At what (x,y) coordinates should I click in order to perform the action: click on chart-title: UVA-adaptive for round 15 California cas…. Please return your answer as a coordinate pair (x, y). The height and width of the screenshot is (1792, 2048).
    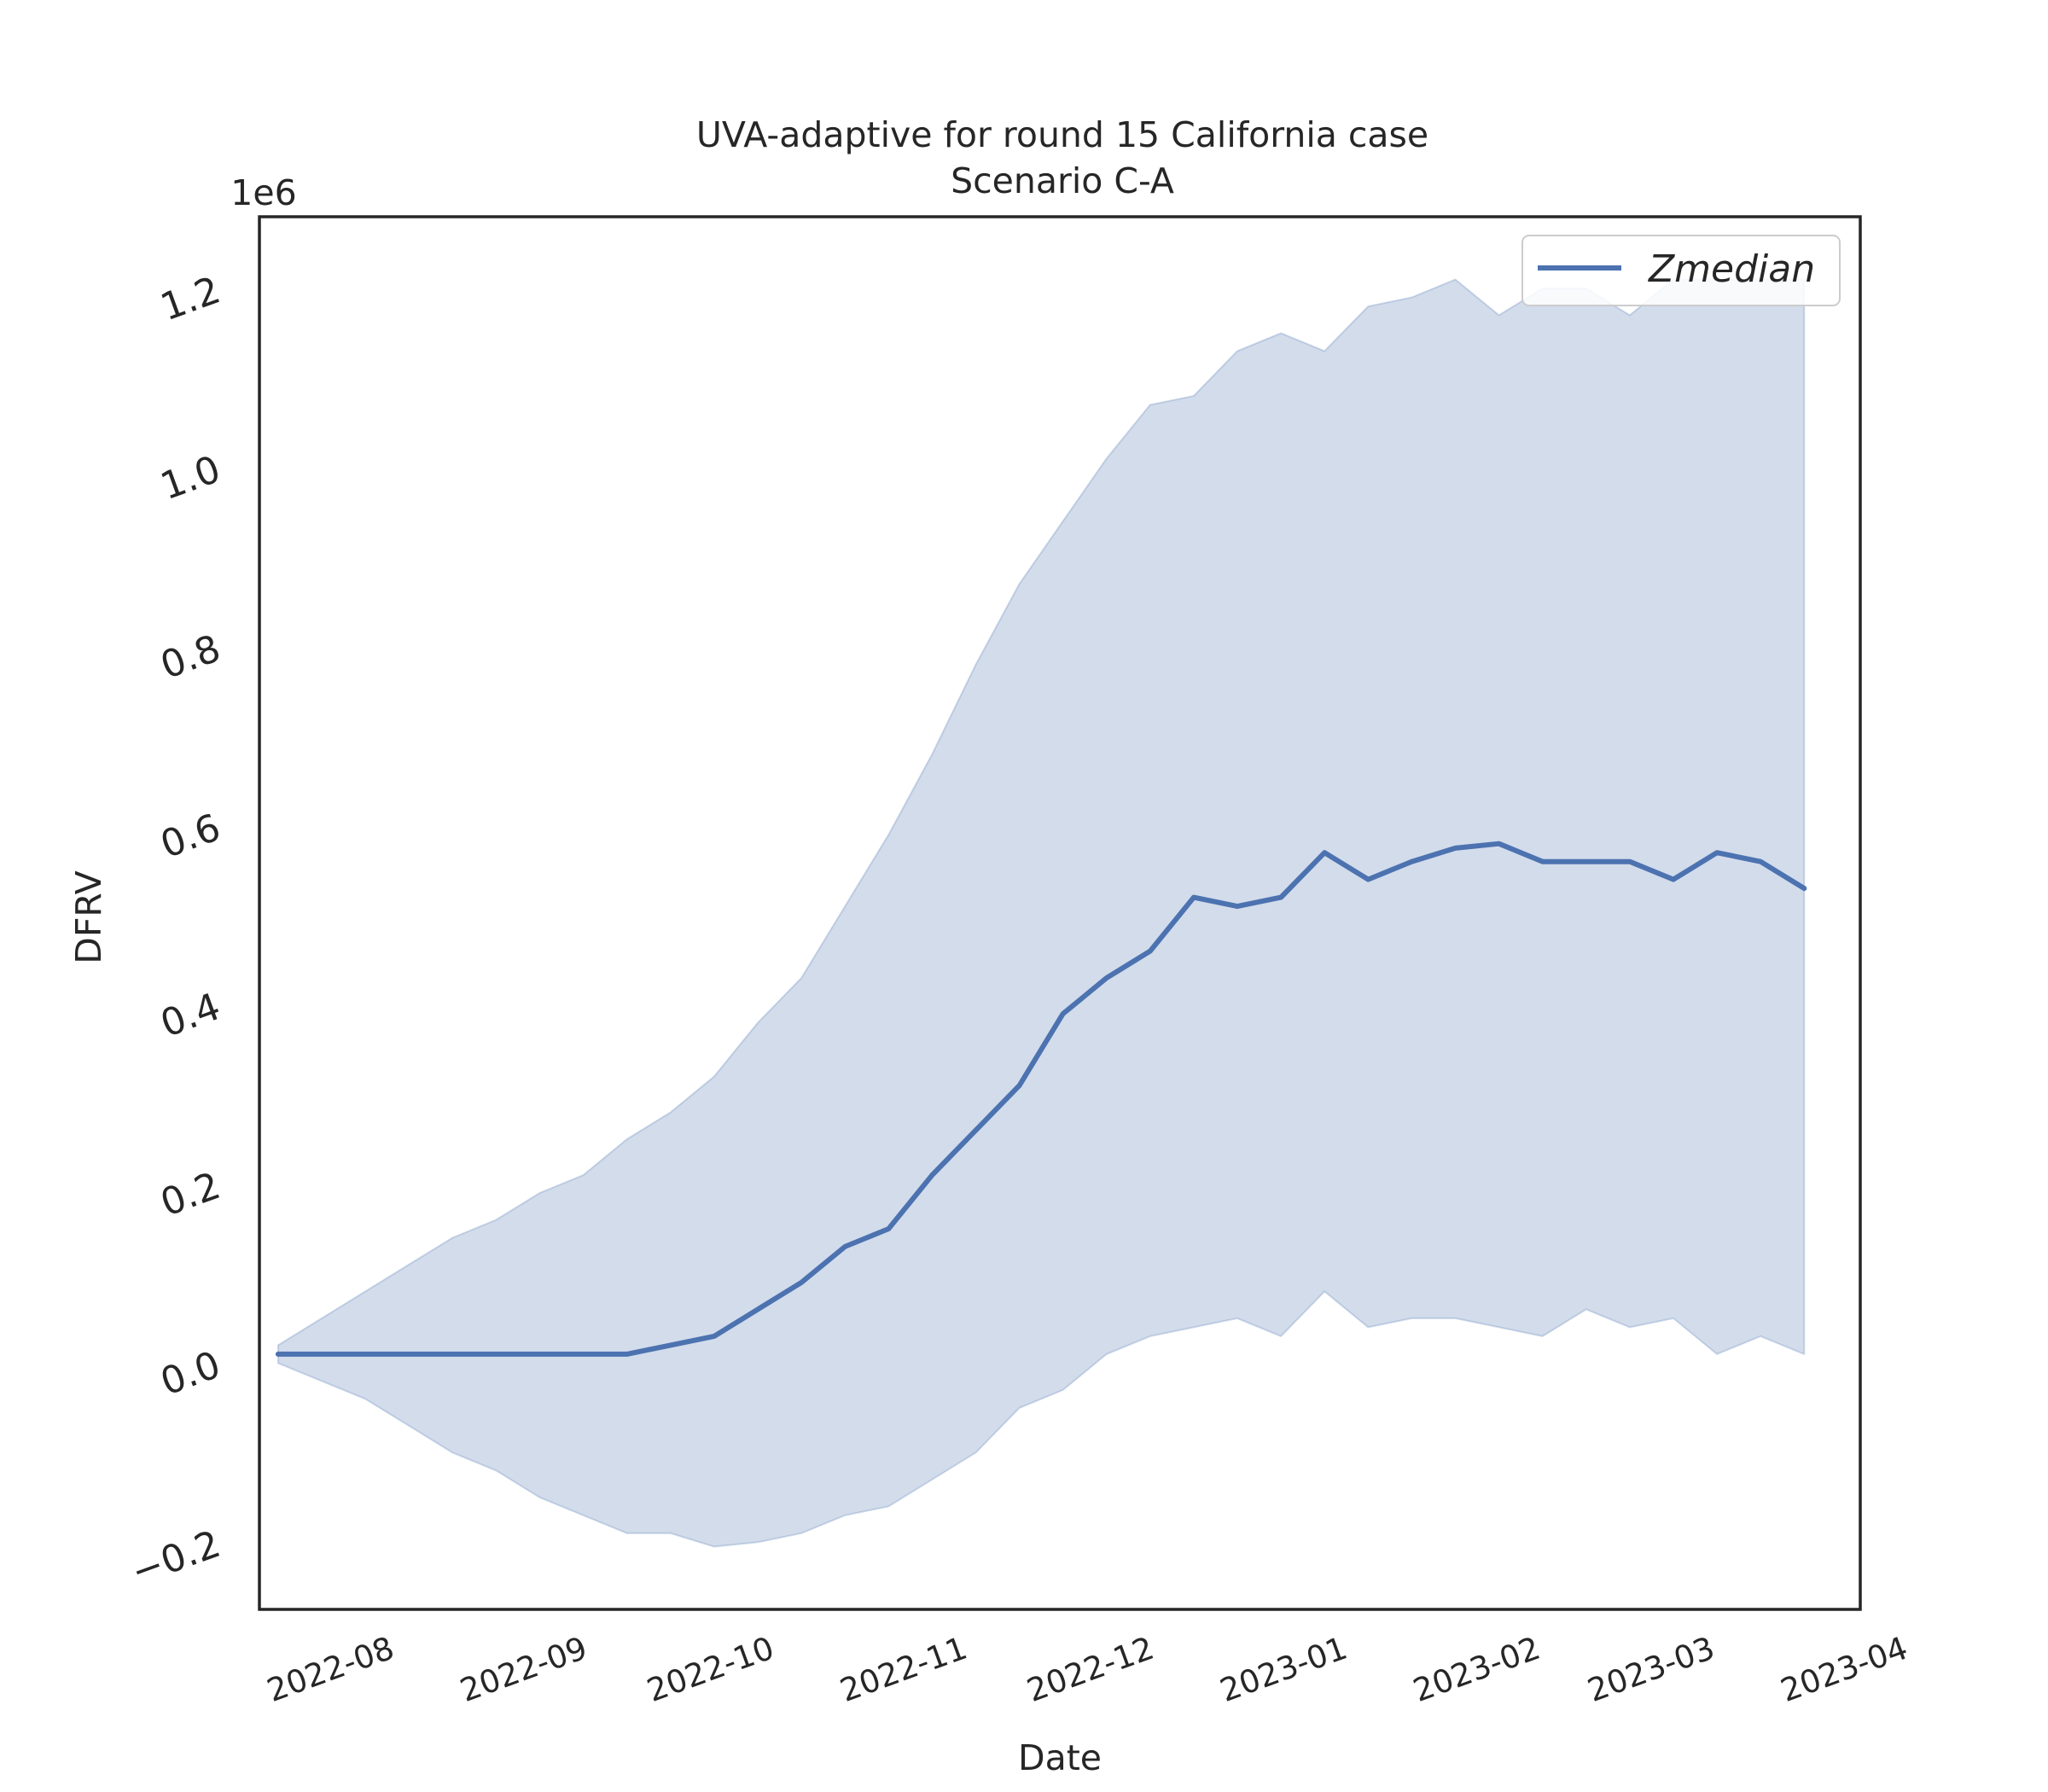
    Looking at the image, I should click on (1062, 134).